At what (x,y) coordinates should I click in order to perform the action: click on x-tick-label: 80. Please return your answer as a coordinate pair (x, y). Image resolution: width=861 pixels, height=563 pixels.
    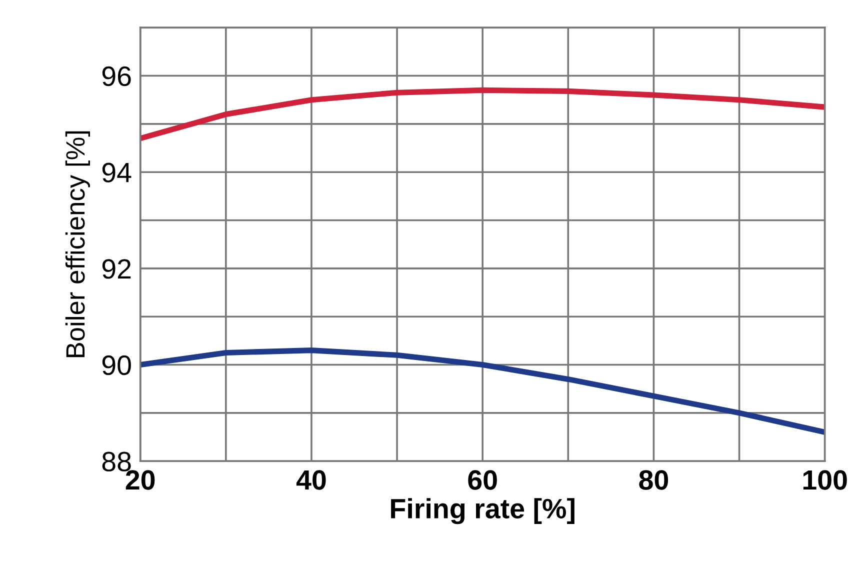
    Looking at the image, I should click on (653, 480).